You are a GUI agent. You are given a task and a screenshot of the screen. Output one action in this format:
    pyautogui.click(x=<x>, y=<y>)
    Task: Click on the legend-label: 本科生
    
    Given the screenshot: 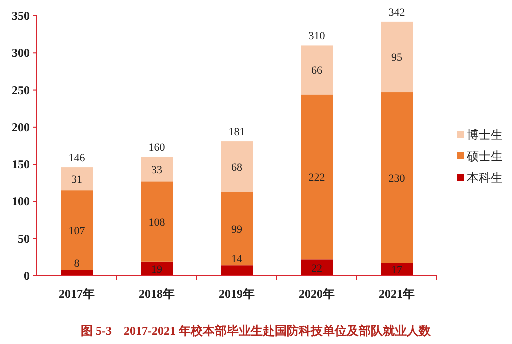 What is the action you would take?
    pyautogui.click(x=485, y=178)
    